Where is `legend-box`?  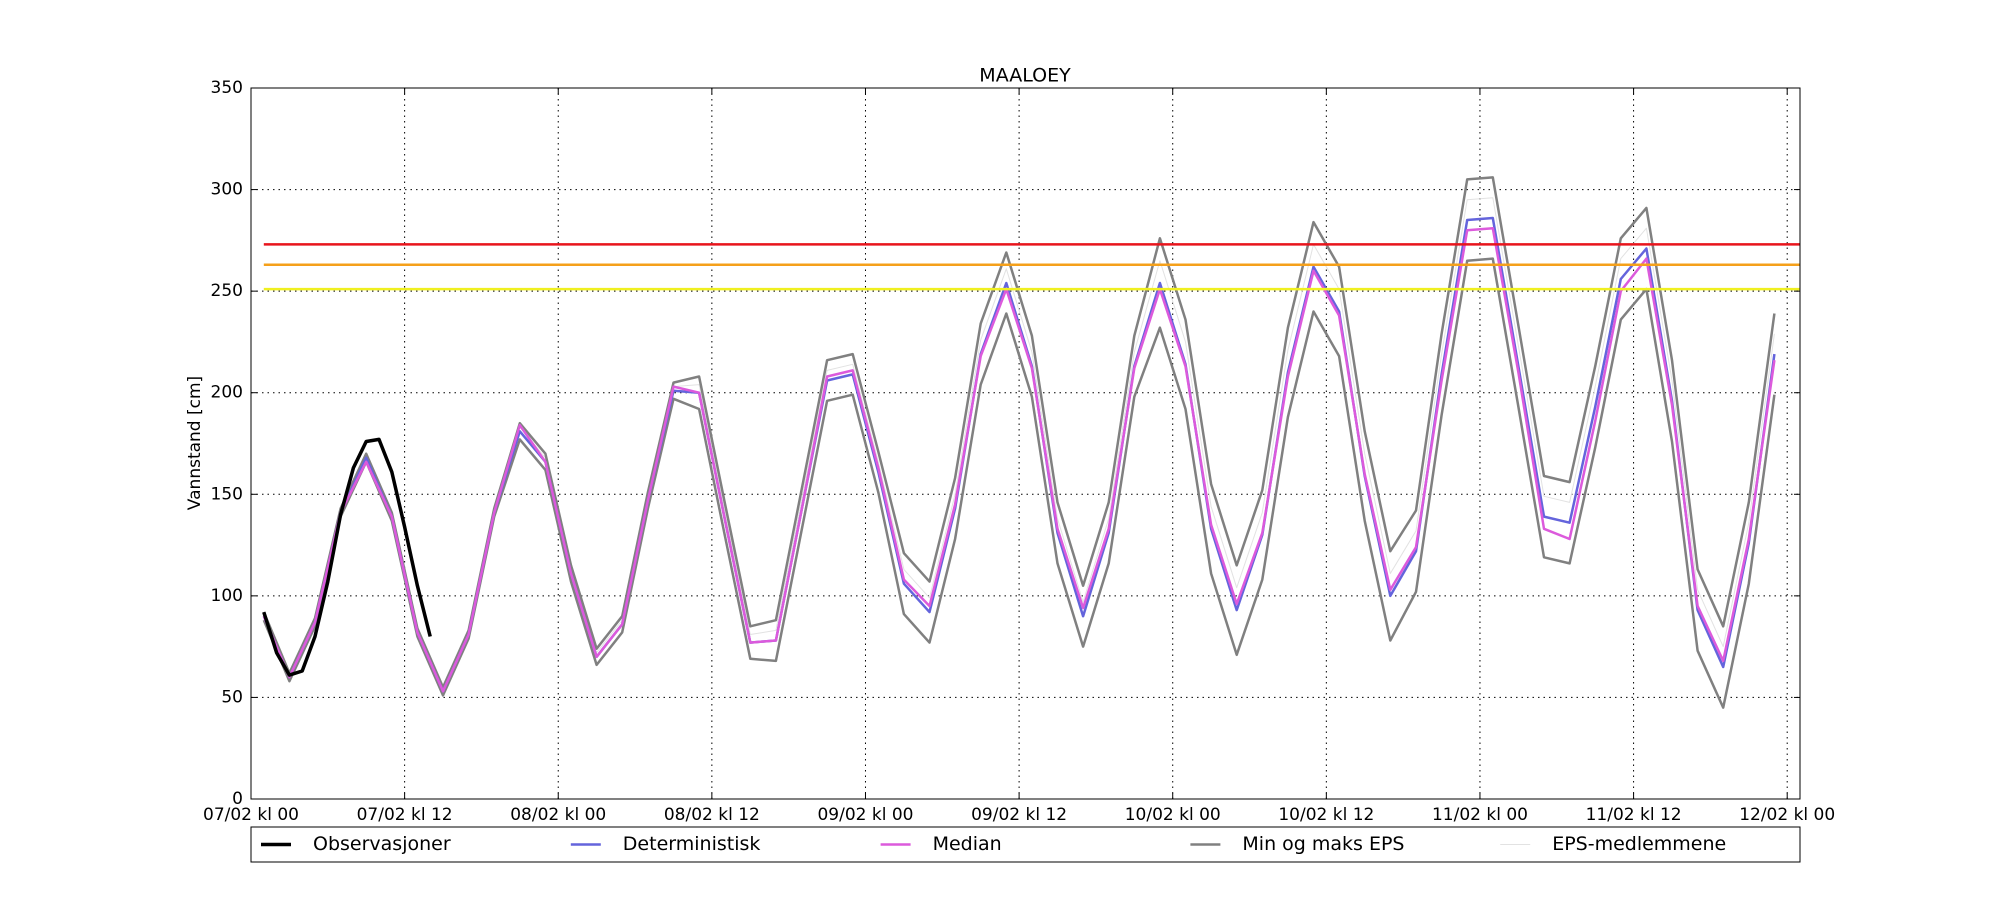 legend-box is located at coordinates (1025, 844).